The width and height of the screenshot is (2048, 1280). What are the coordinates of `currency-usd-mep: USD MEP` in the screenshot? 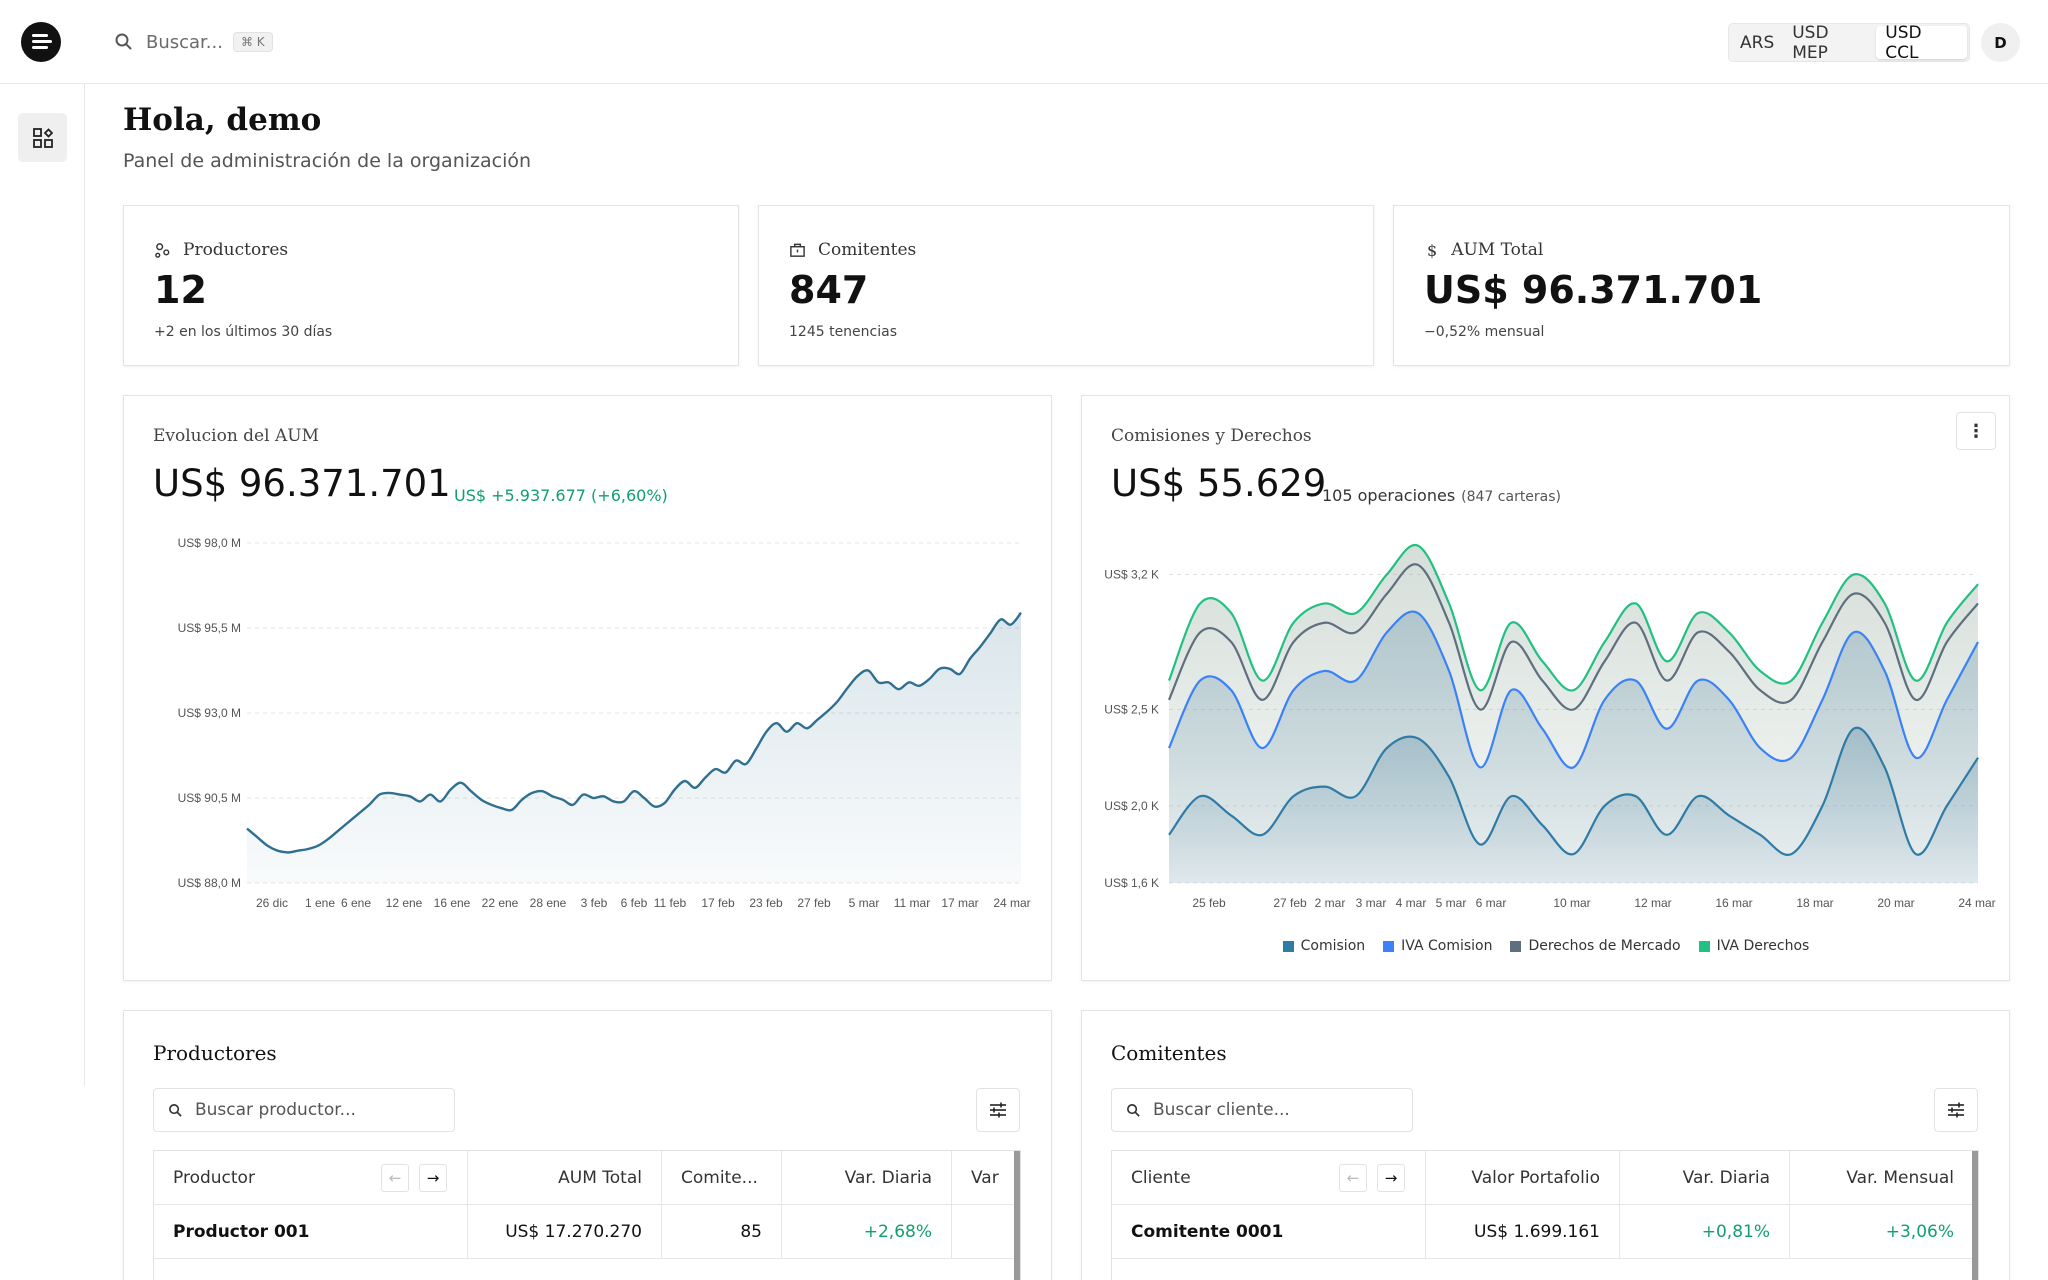 It's located at (1810, 42).